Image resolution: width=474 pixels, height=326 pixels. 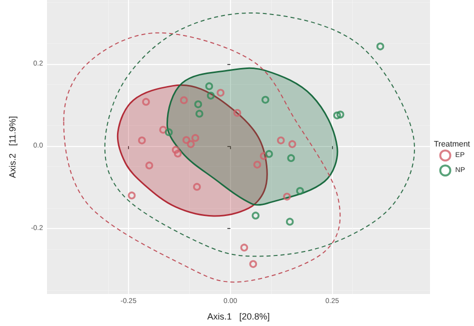 What do you see at coordinates (13, 147) in the screenshot?
I see `y-axis-title: Axis.2 [11.9%]` at bounding box center [13, 147].